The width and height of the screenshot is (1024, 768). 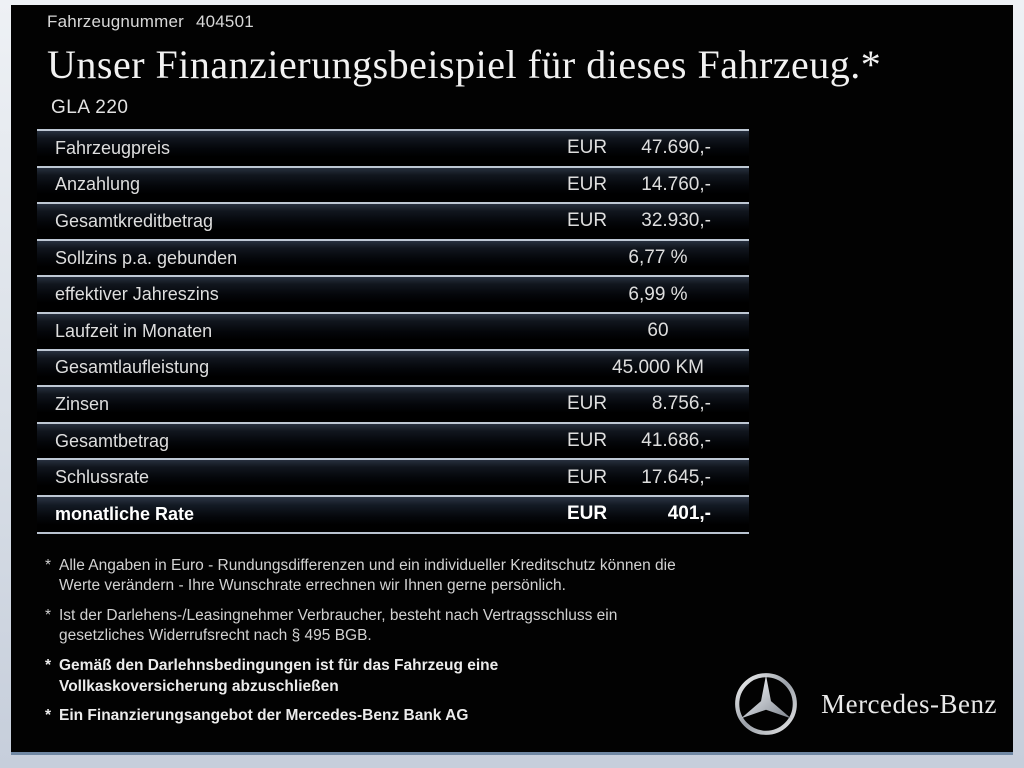 I want to click on row-label: Zinsen, so click(x=82, y=403).